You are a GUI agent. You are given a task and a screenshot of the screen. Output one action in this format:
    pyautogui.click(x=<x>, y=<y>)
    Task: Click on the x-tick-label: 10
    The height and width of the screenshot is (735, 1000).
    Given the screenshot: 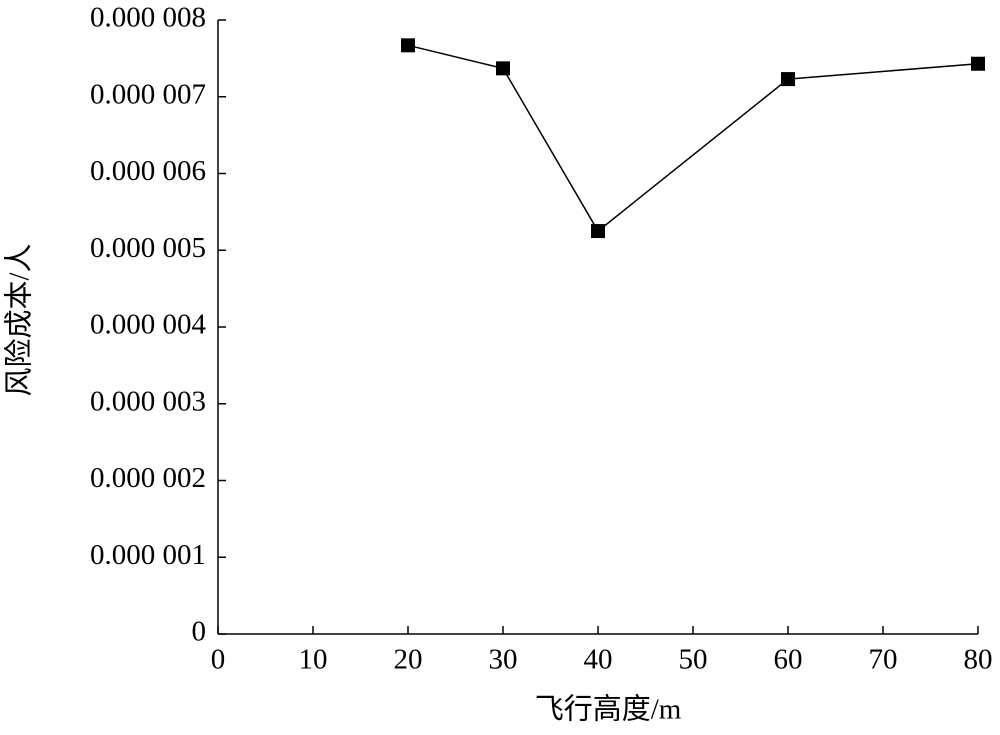 What is the action you would take?
    pyautogui.click(x=313, y=660)
    